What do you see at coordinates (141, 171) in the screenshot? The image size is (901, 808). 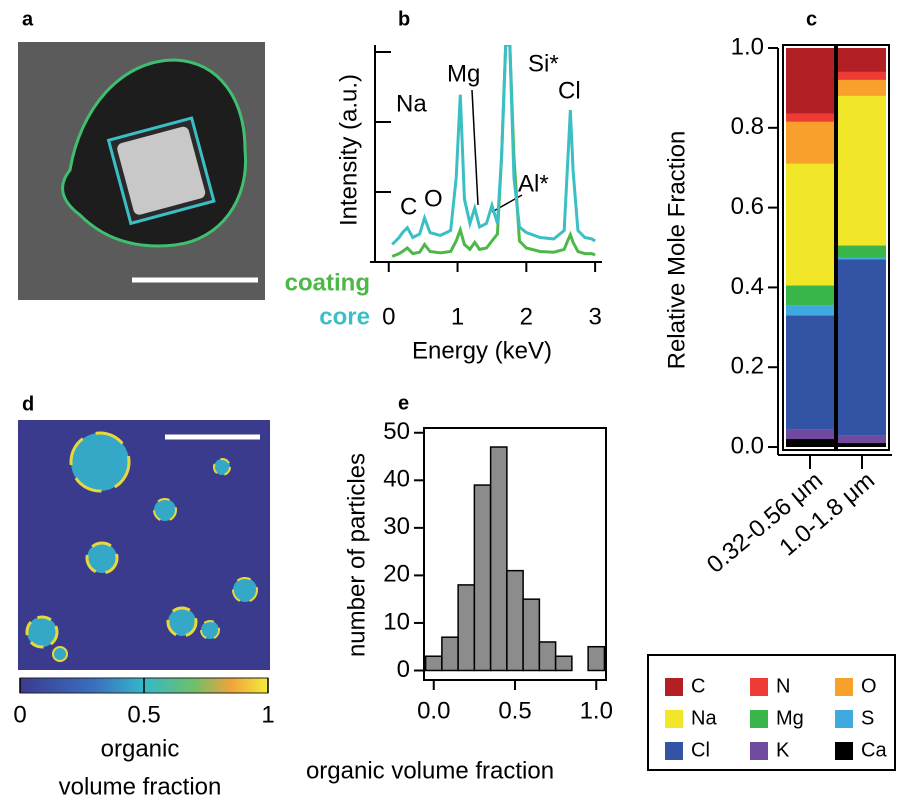 I see `micrograph-a` at bounding box center [141, 171].